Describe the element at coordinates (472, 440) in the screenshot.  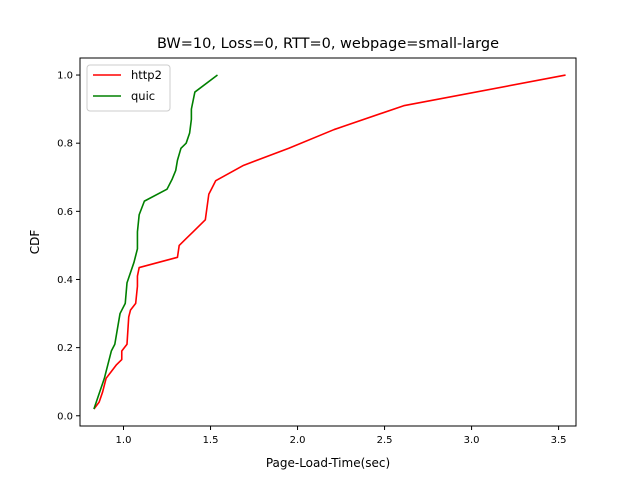
I see `x-tick-label: 3.0` at that location.